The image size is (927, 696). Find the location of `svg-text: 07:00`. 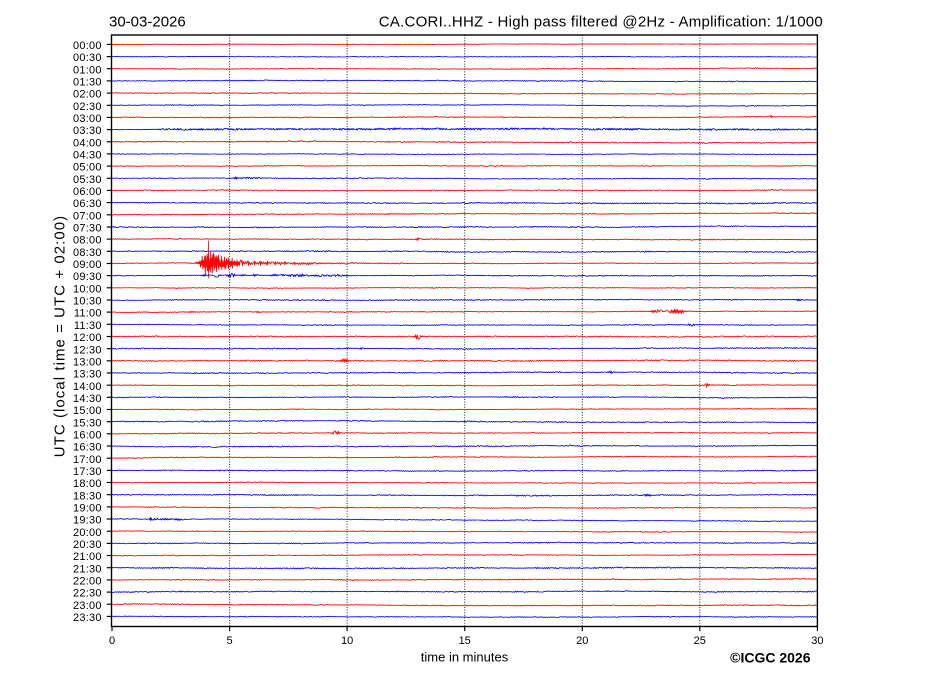

svg-text: 07:00 is located at coordinates (87, 216).